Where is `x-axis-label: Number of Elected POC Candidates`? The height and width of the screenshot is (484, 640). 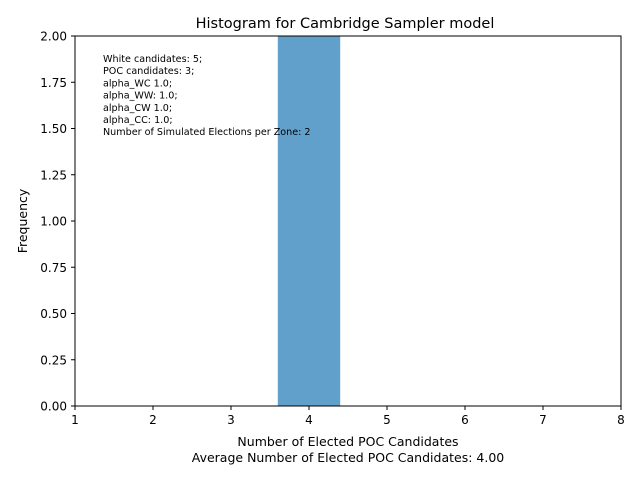 x-axis-label: Number of Elected POC Candidates is located at coordinates (347, 441).